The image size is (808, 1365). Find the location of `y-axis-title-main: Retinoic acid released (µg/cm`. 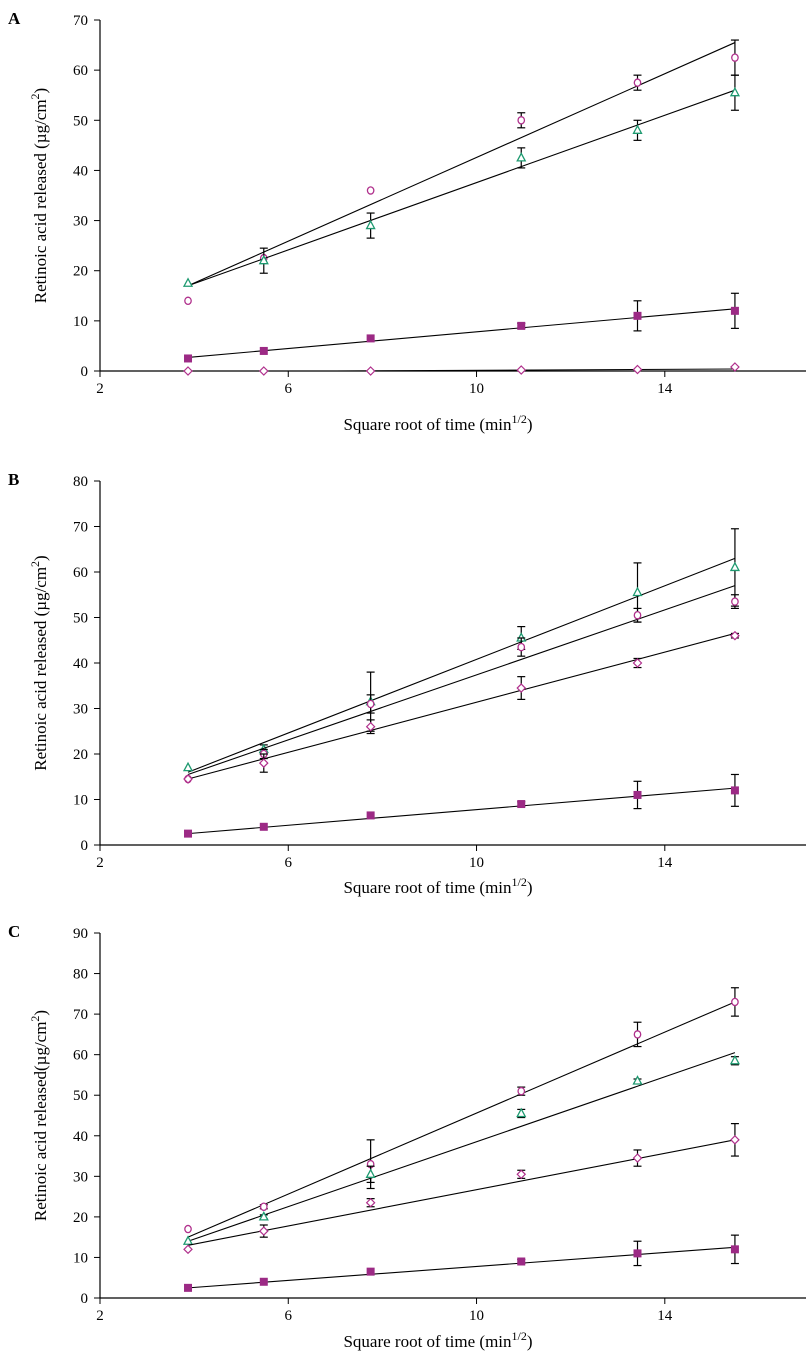

y-axis-title-main: Retinoic acid released (µg/cm is located at coordinates (40, 669).